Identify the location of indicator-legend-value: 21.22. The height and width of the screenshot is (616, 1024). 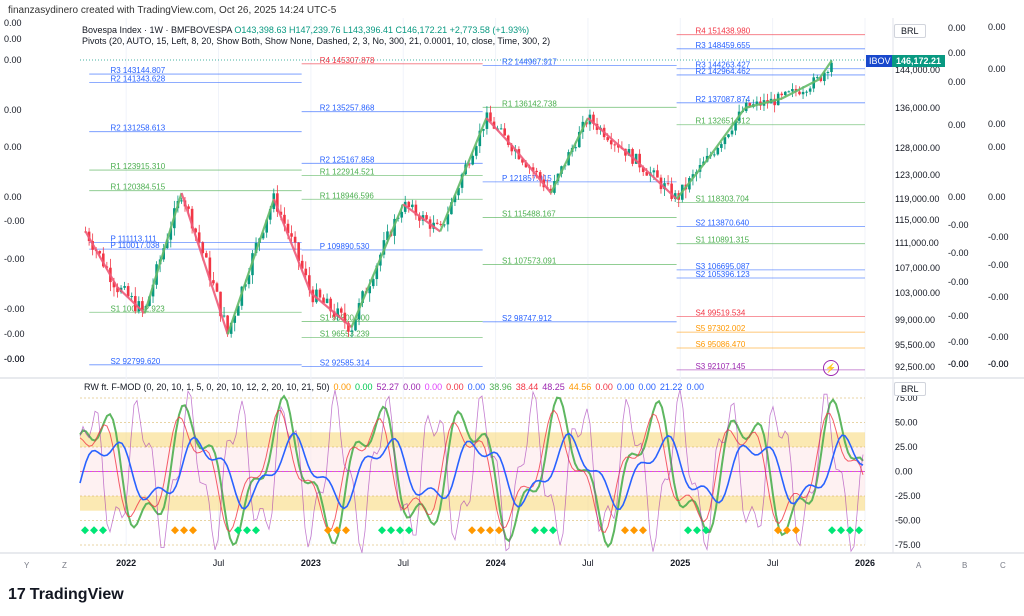
(671, 387).